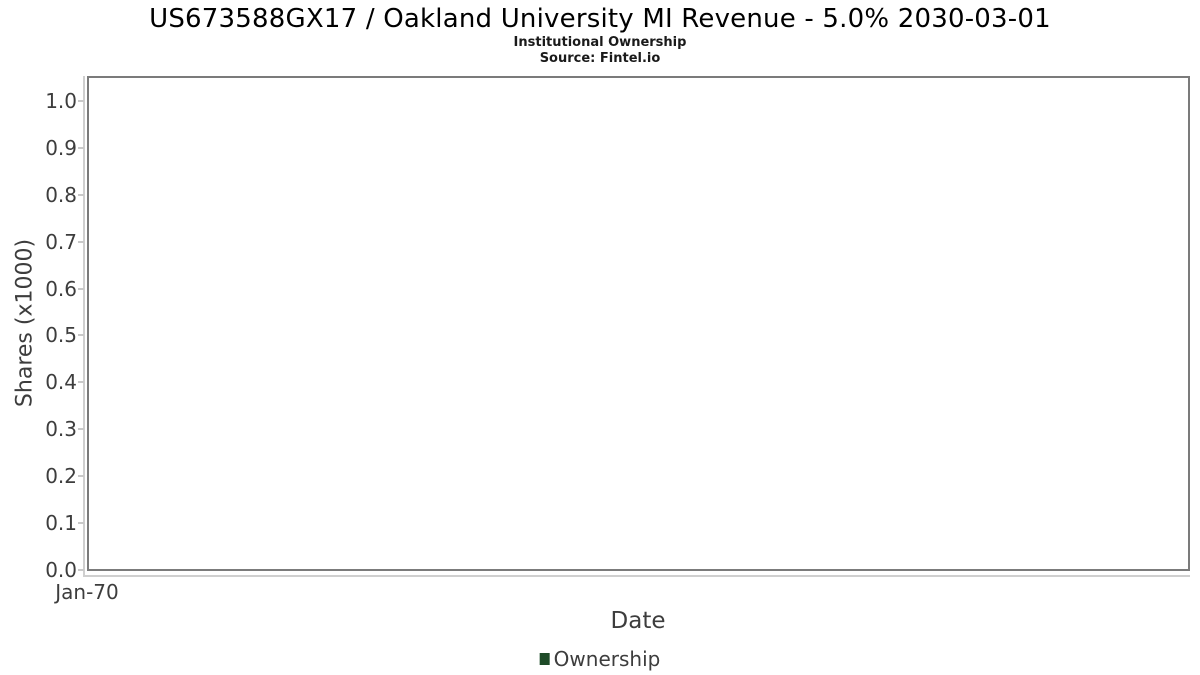  What do you see at coordinates (600, 42) in the screenshot?
I see `chart-subtitle: Institutional Ownership` at bounding box center [600, 42].